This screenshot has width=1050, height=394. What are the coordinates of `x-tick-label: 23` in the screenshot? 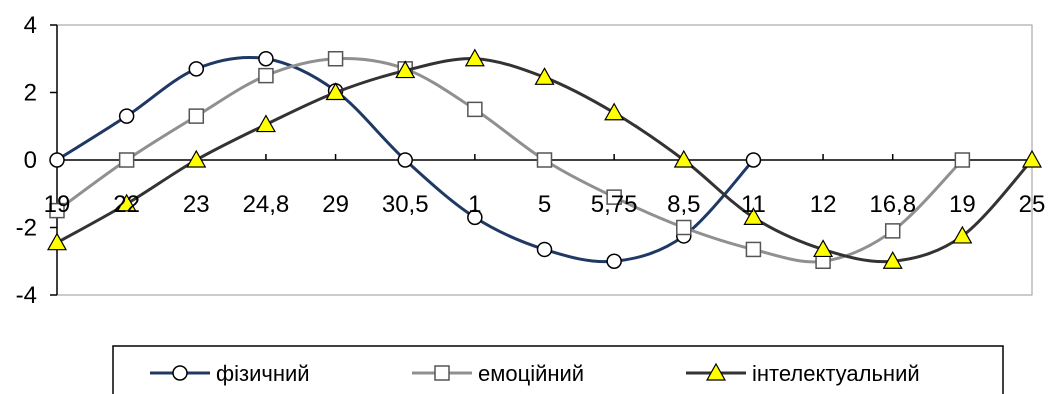 It's located at (196, 204).